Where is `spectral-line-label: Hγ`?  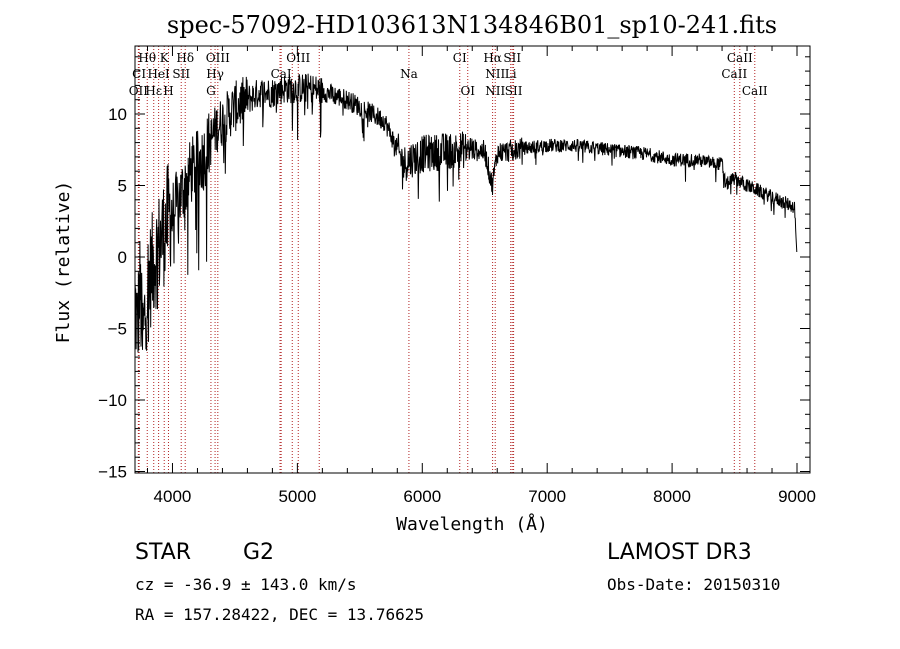 spectral-line-label: Hγ is located at coordinates (215, 74).